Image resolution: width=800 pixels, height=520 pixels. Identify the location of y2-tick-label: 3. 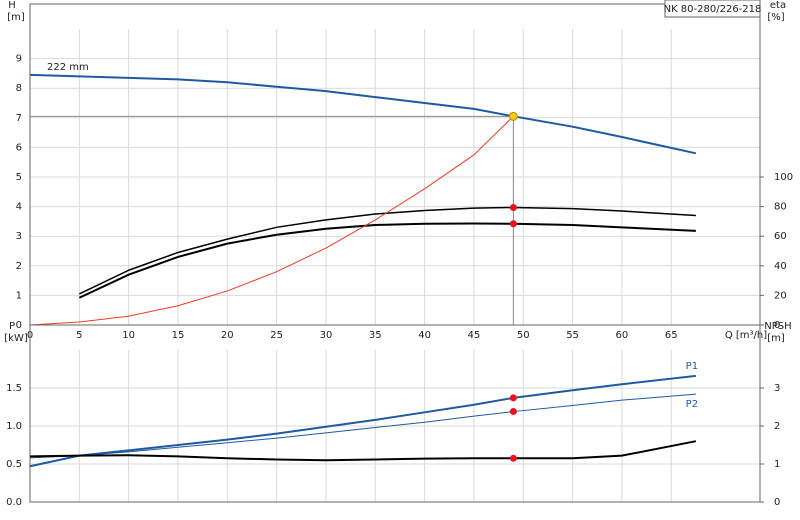
(777, 388).